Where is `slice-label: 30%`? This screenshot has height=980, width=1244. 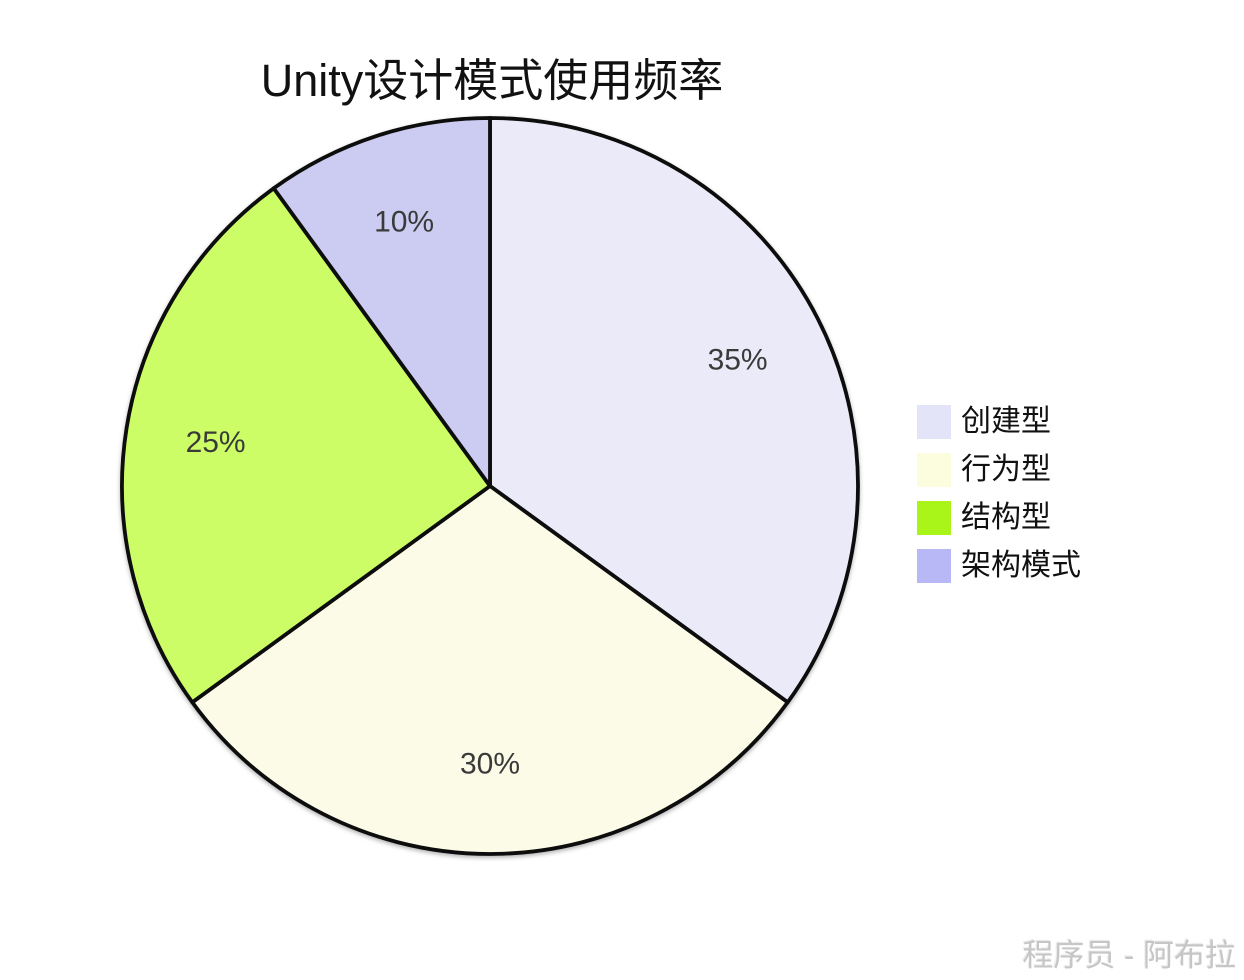 slice-label: 30% is located at coordinates (490, 763).